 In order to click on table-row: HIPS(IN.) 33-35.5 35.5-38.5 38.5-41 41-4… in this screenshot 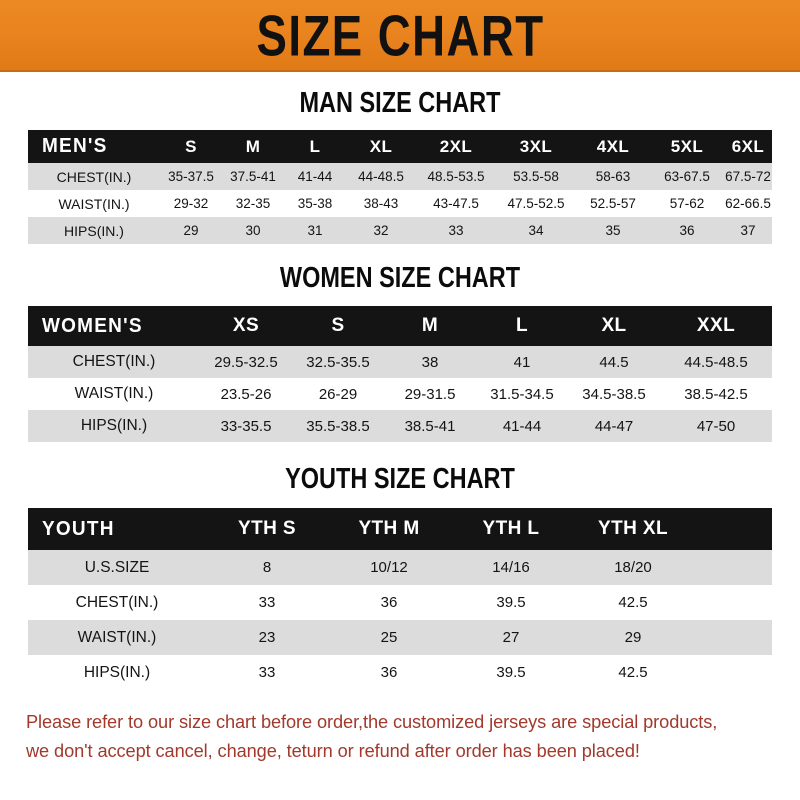, I will do `click(400, 426)`.